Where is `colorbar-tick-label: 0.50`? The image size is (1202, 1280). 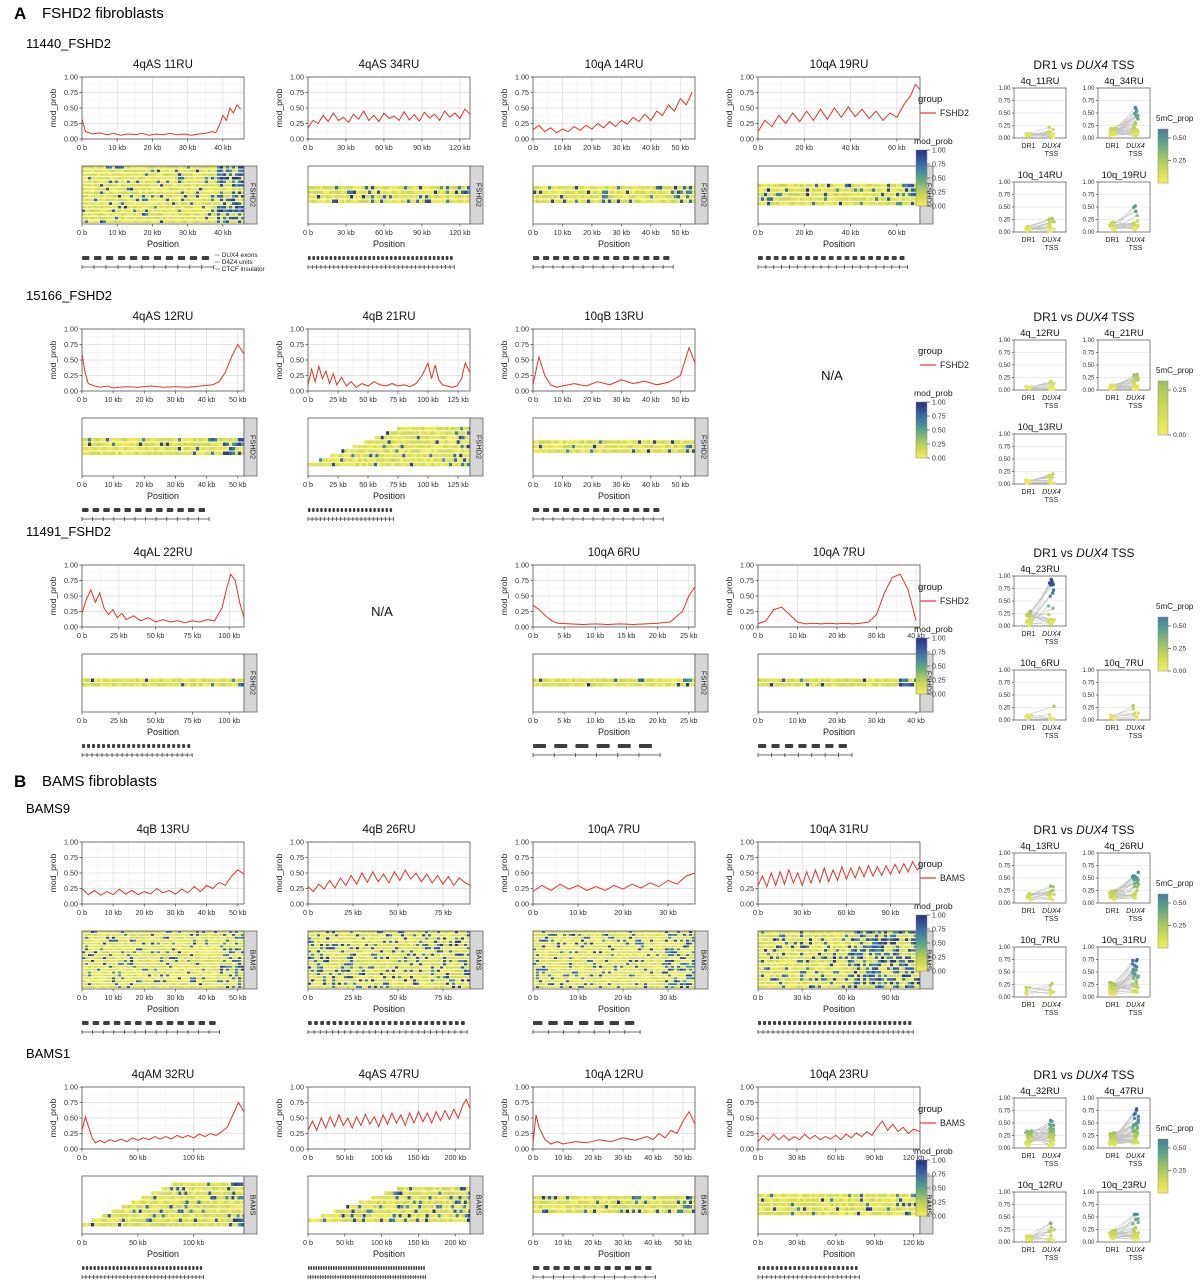
colorbar-tick-label: 0.50 is located at coordinates (939, 430).